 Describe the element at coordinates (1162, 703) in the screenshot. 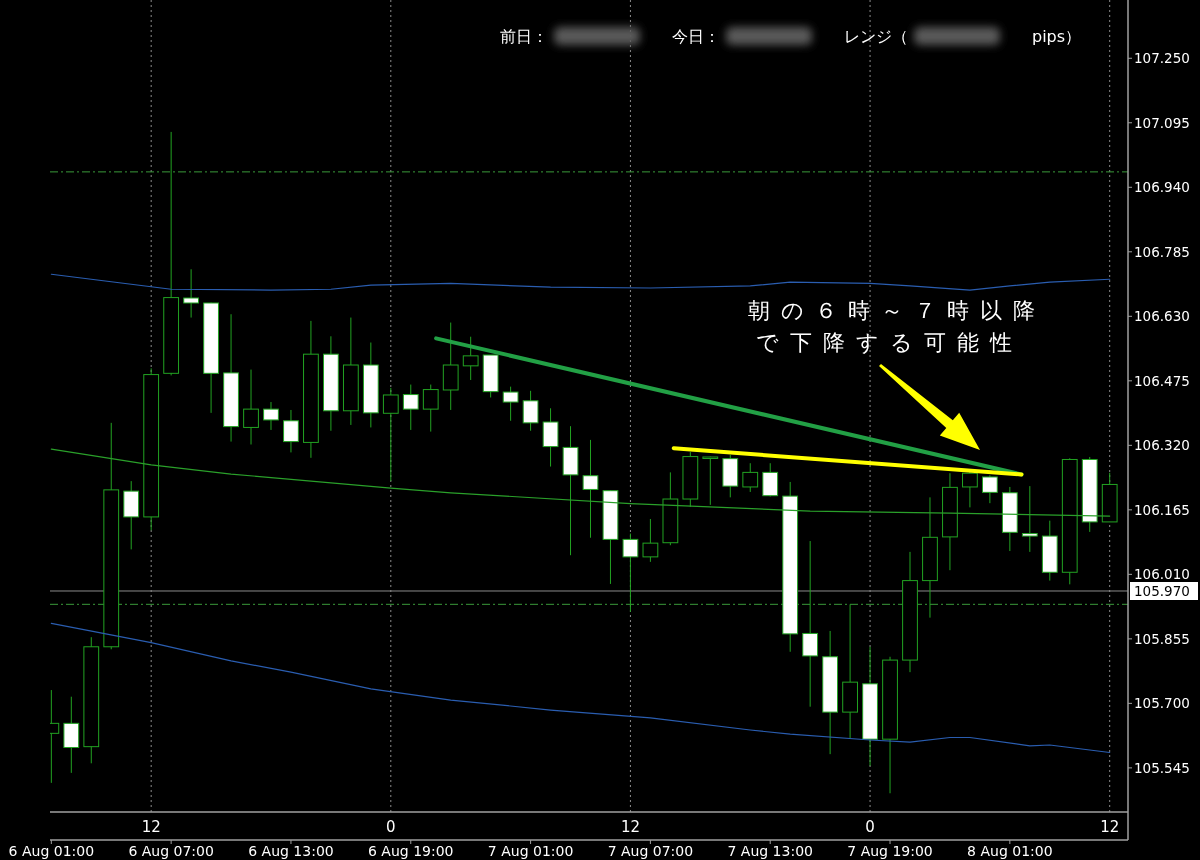

I see `y-tick-label: 105.700` at that location.